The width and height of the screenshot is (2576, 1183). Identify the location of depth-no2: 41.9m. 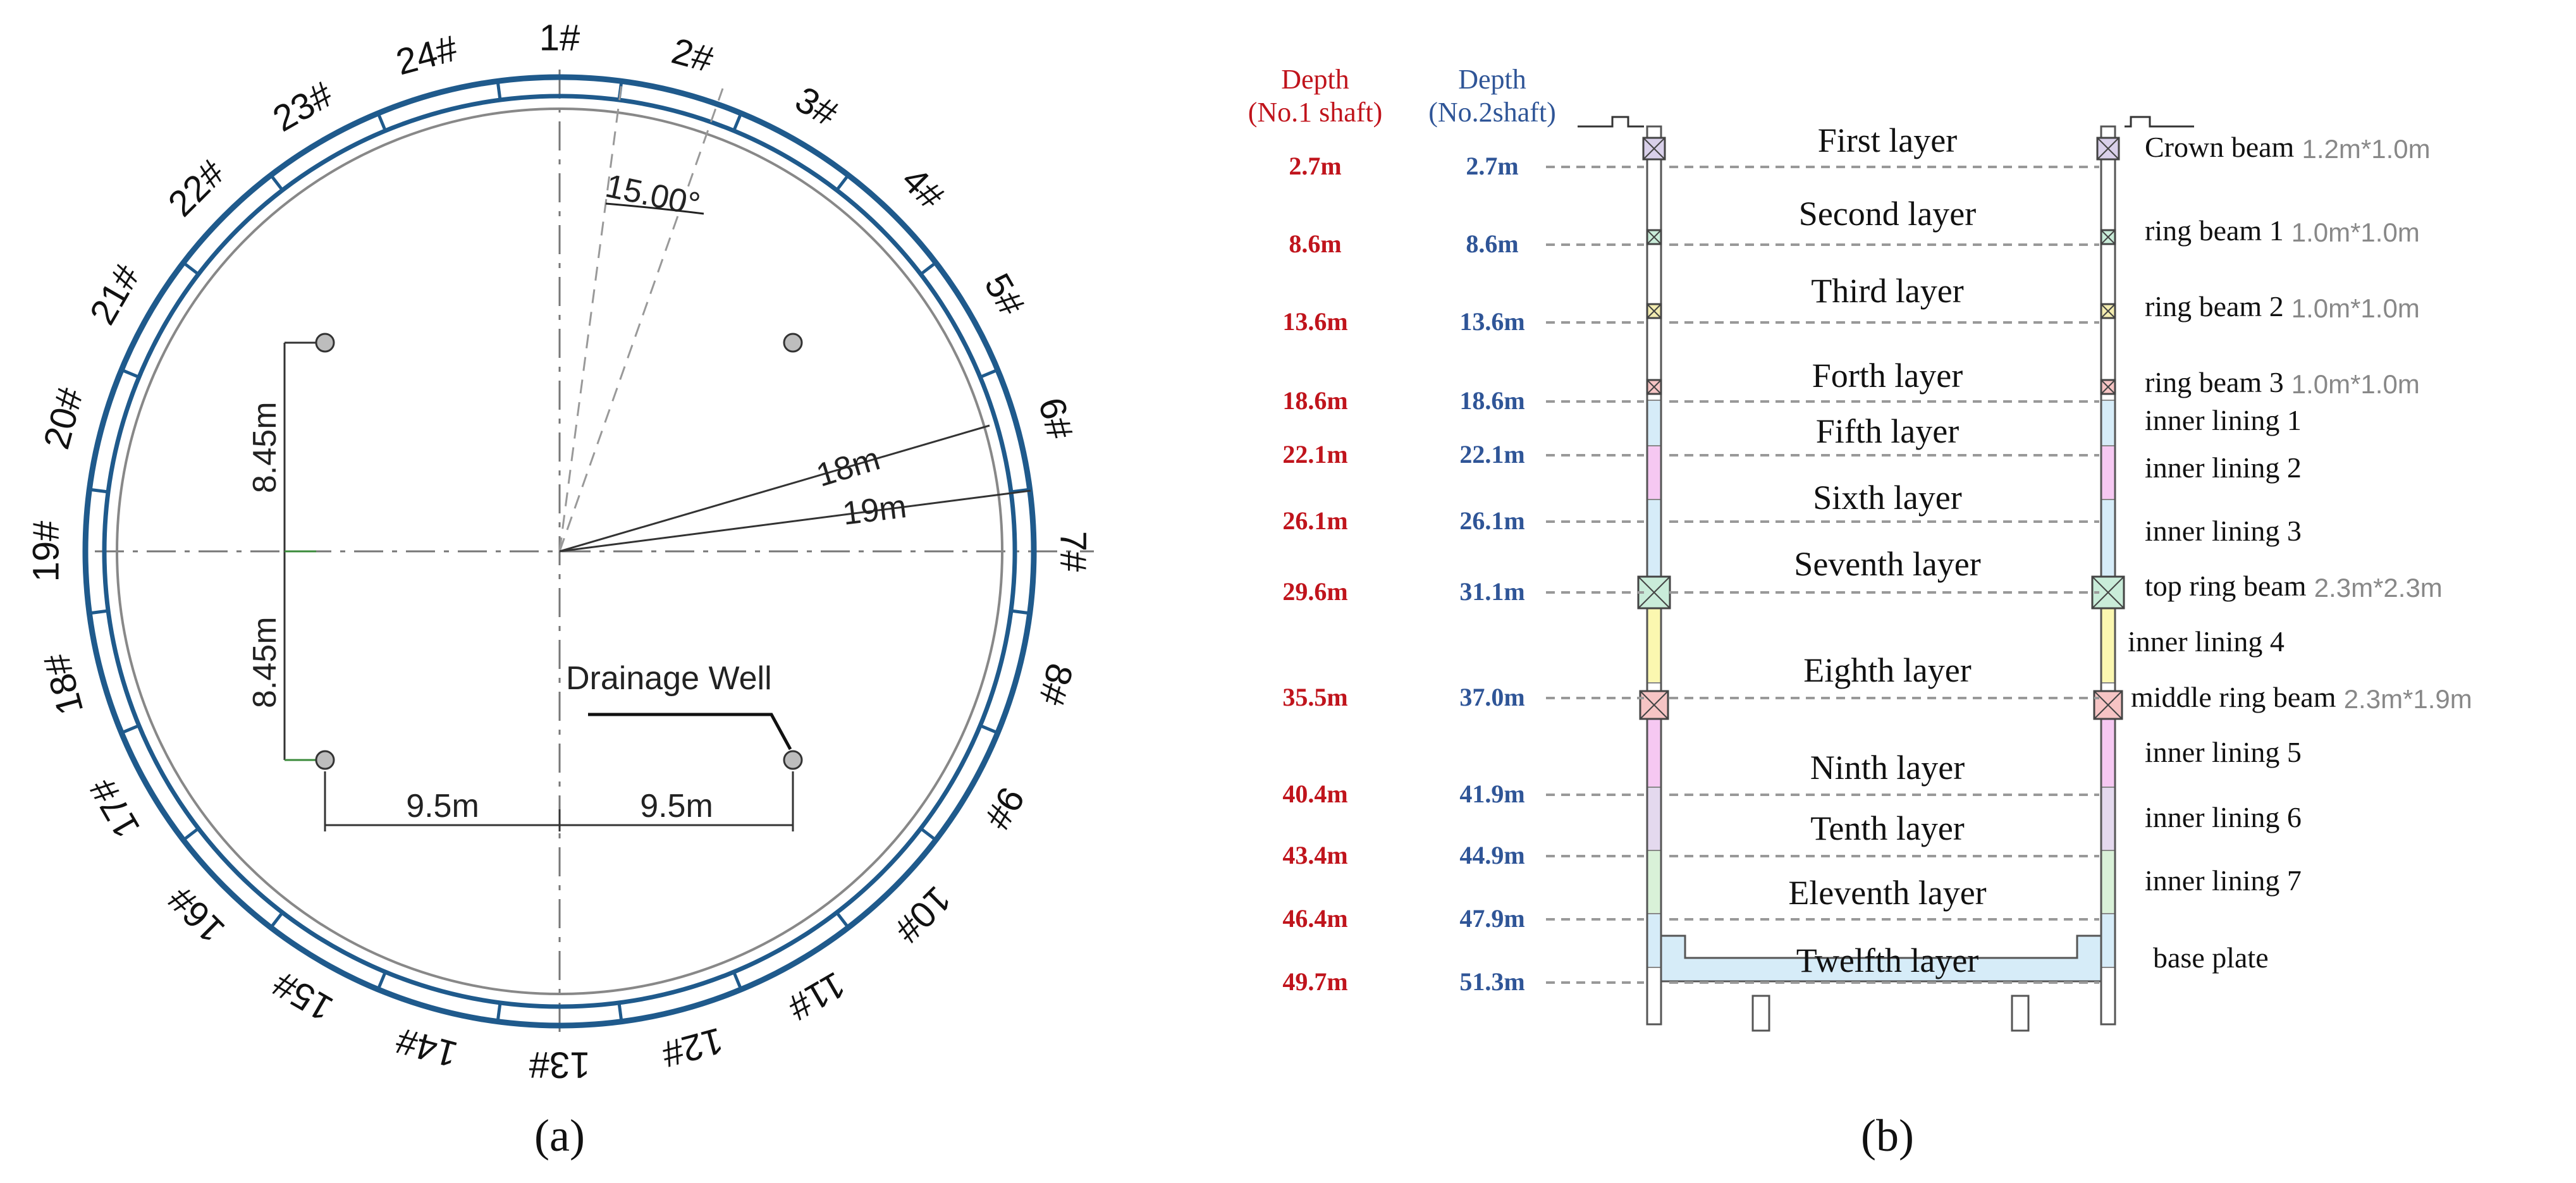
(1491, 794).